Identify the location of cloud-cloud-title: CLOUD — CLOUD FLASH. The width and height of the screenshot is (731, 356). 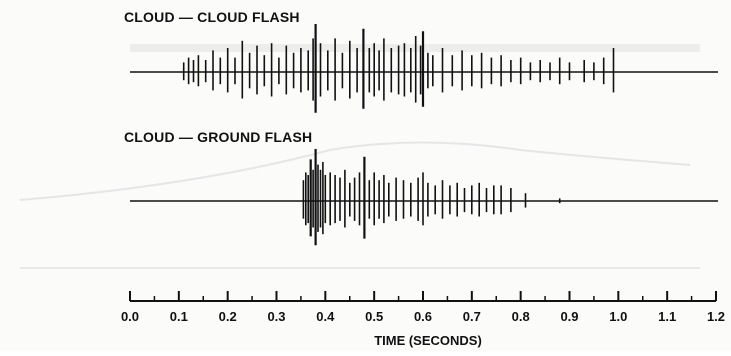
(212, 17).